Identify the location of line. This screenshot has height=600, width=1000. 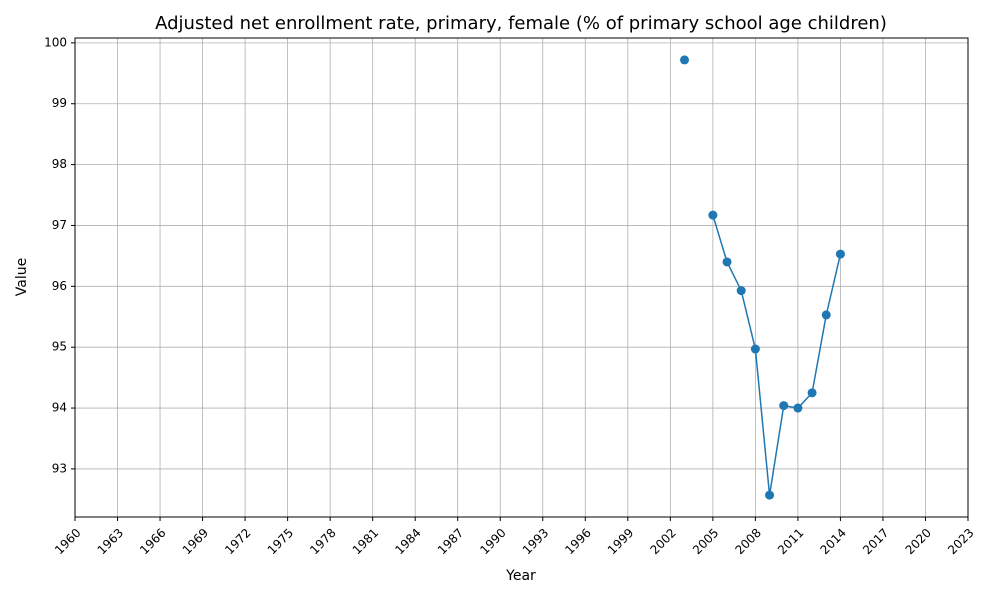
(777, 355).